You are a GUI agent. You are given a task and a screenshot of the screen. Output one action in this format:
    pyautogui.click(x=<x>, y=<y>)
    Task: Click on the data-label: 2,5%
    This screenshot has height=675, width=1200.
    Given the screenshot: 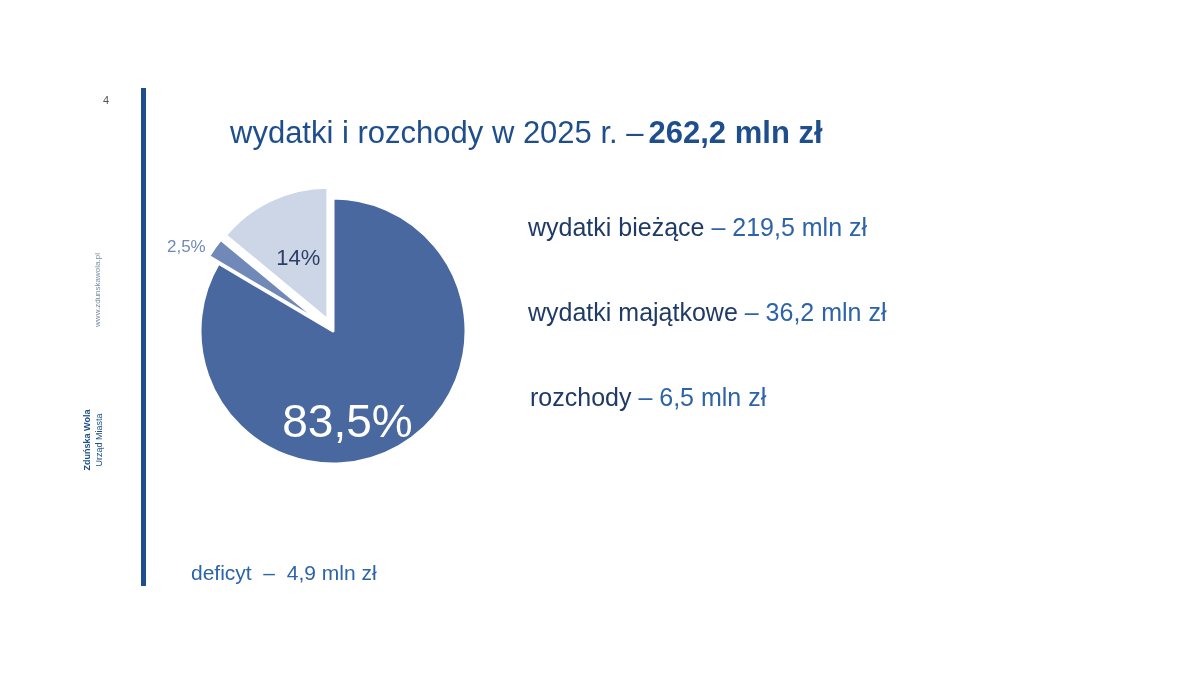 What is the action you would take?
    pyautogui.click(x=186, y=246)
    